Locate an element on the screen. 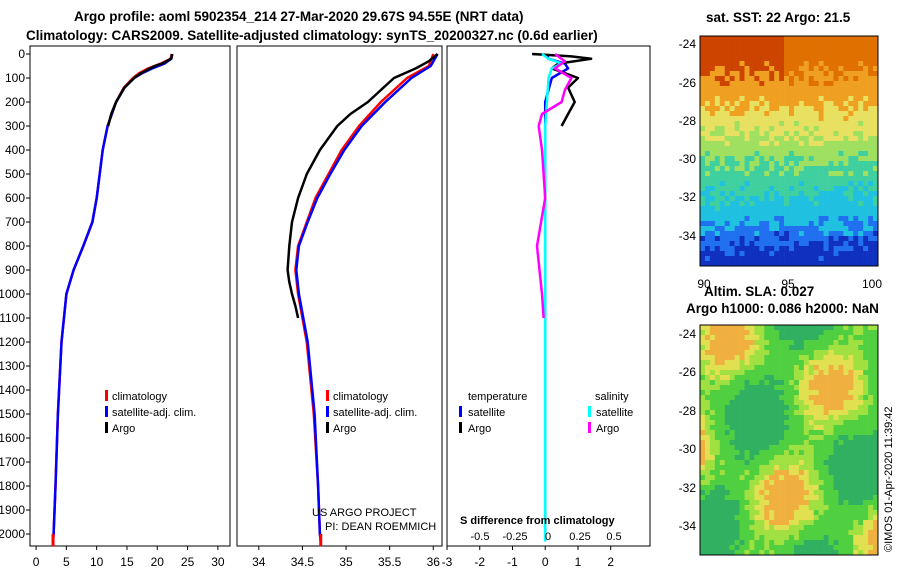  sla-y-tick-label: -26 is located at coordinates (688, 372).